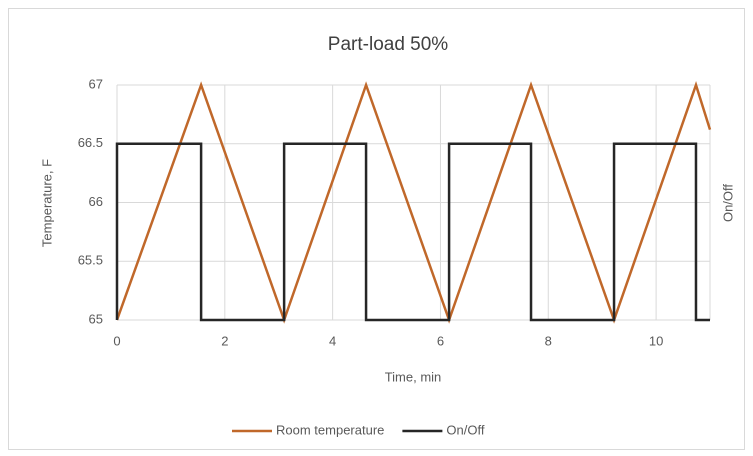  Describe the element at coordinates (727, 203) in the screenshot. I see `y2-axis-title: On/Off` at that location.